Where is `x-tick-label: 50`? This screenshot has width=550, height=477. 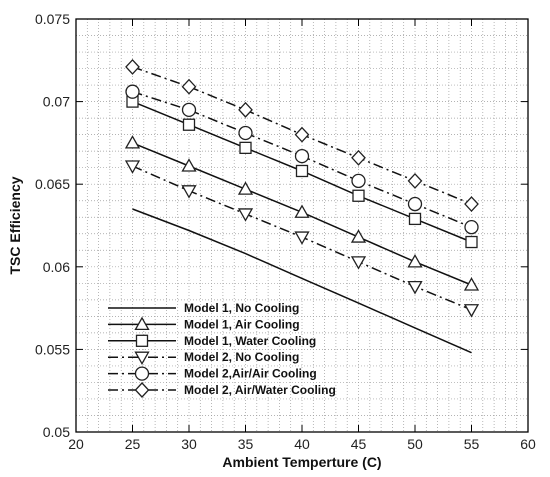 x-tick-label: 50 is located at coordinates (415, 444).